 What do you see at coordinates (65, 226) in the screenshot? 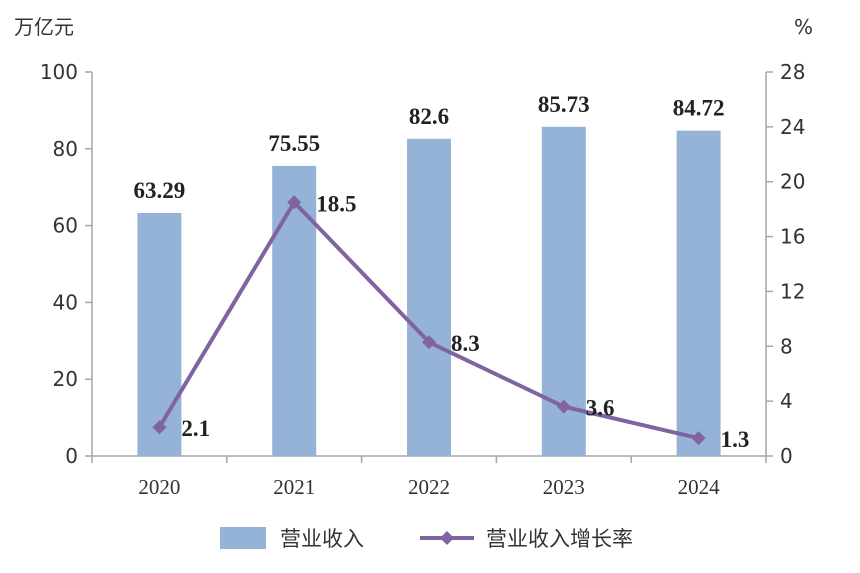
I see `left-tick-label: 60` at bounding box center [65, 226].